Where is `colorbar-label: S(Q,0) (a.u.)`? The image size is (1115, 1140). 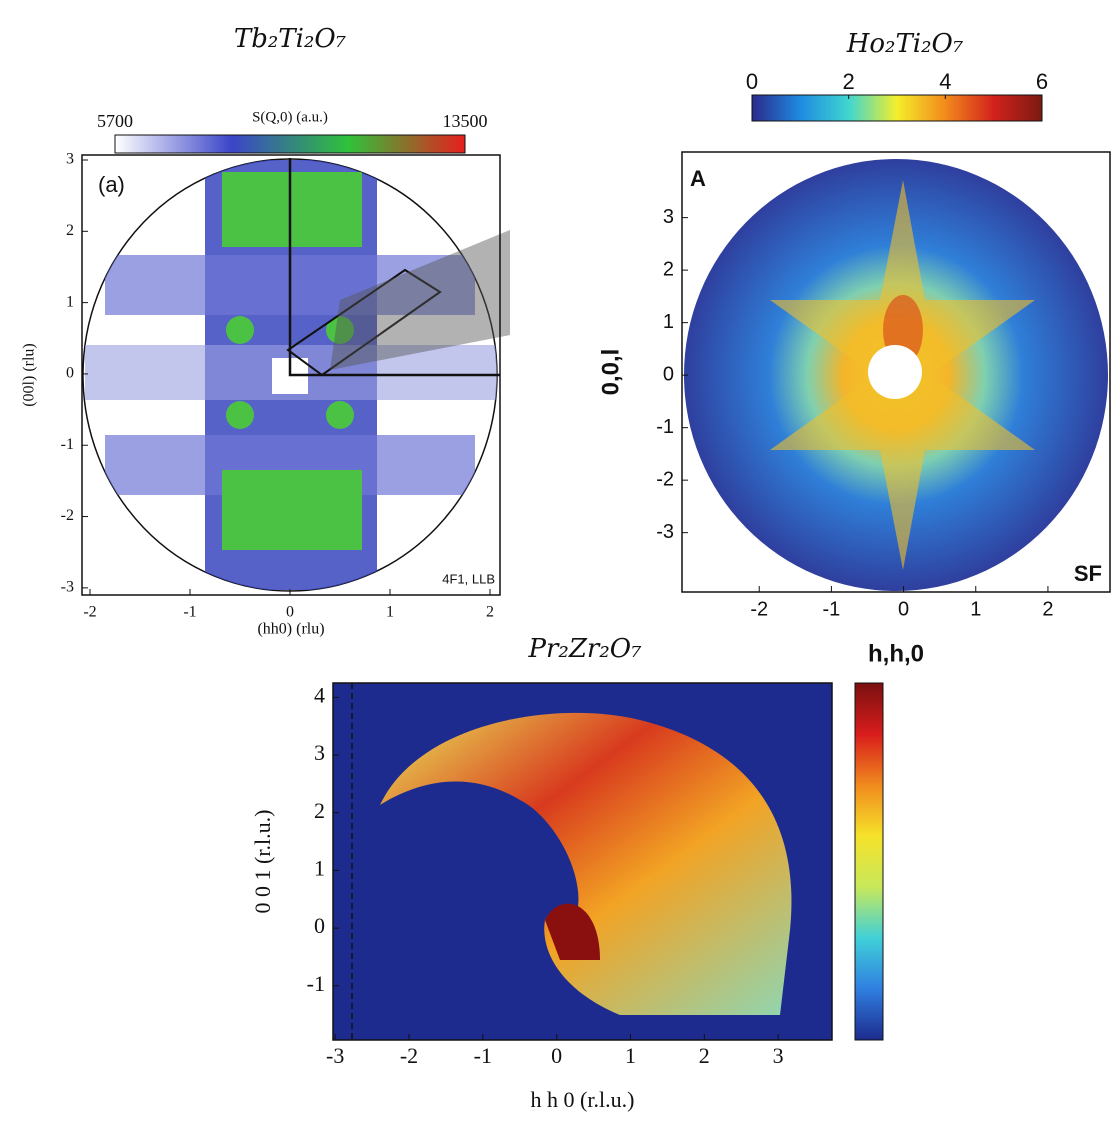 colorbar-label: S(Q,0) (a.u.) is located at coordinates (290, 117).